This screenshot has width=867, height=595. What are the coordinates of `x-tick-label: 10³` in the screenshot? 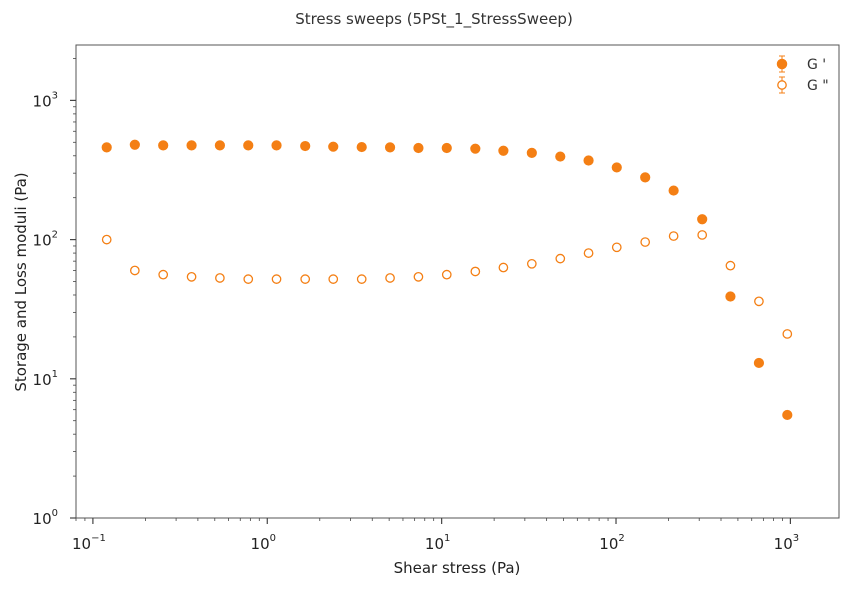 It's located at (786, 543).